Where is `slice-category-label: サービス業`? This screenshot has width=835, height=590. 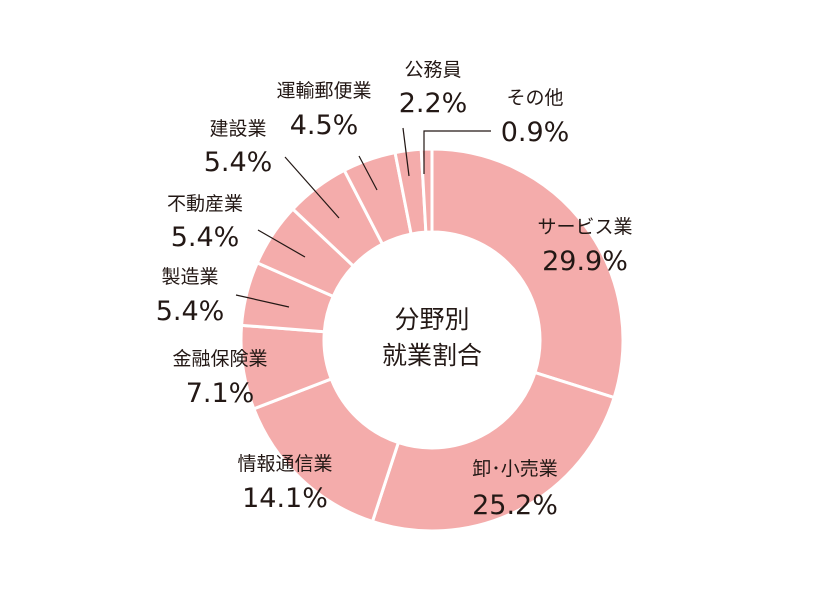 slice-category-label: サービス業 is located at coordinates (584, 227).